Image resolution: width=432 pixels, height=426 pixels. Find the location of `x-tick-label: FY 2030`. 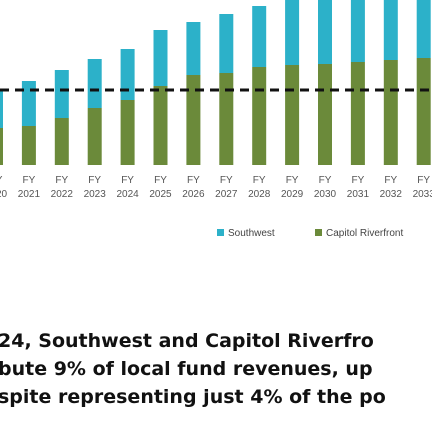

x-tick-label: FY 2030 is located at coordinates (325, 187).